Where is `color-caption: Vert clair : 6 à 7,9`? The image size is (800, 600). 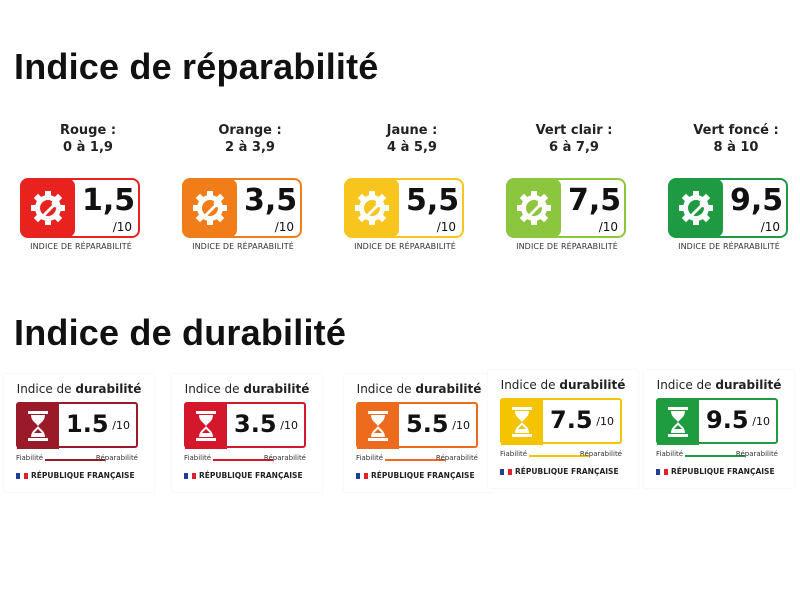 color-caption: Vert clair : 6 à 7,9 is located at coordinates (574, 139).